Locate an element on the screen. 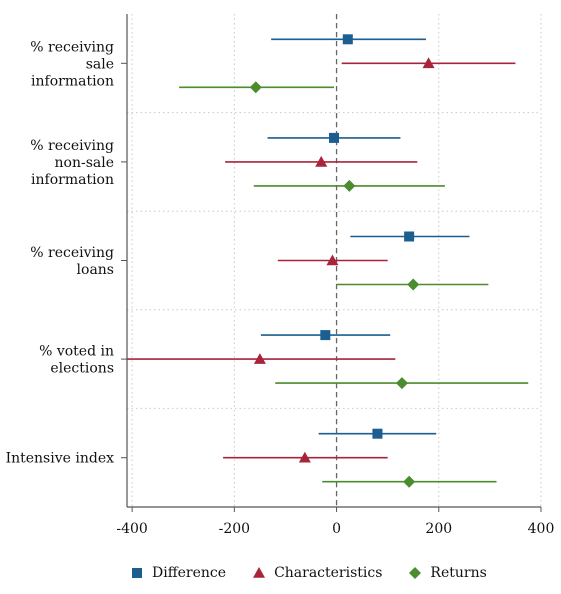  legend-item-difference: Difference is located at coordinates (178, 573).